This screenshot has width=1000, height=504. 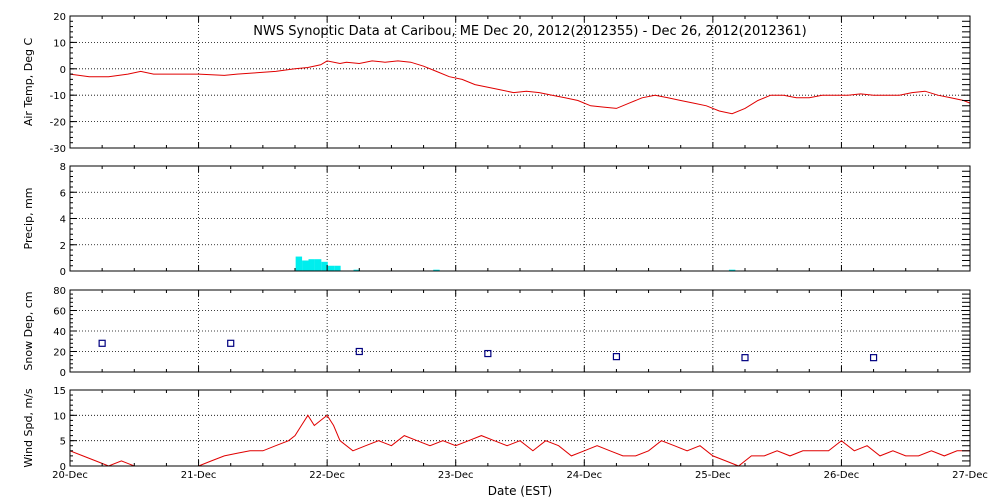 What do you see at coordinates (520, 491) in the screenshot?
I see `x-axis-label: Date (EST)` at bounding box center [520, 491].